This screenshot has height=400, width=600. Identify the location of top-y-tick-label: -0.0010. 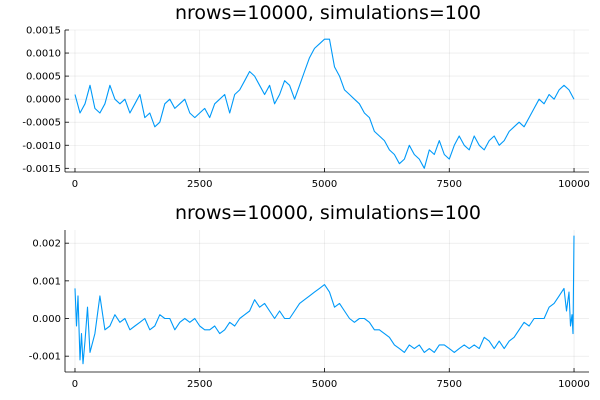
(41, 146).